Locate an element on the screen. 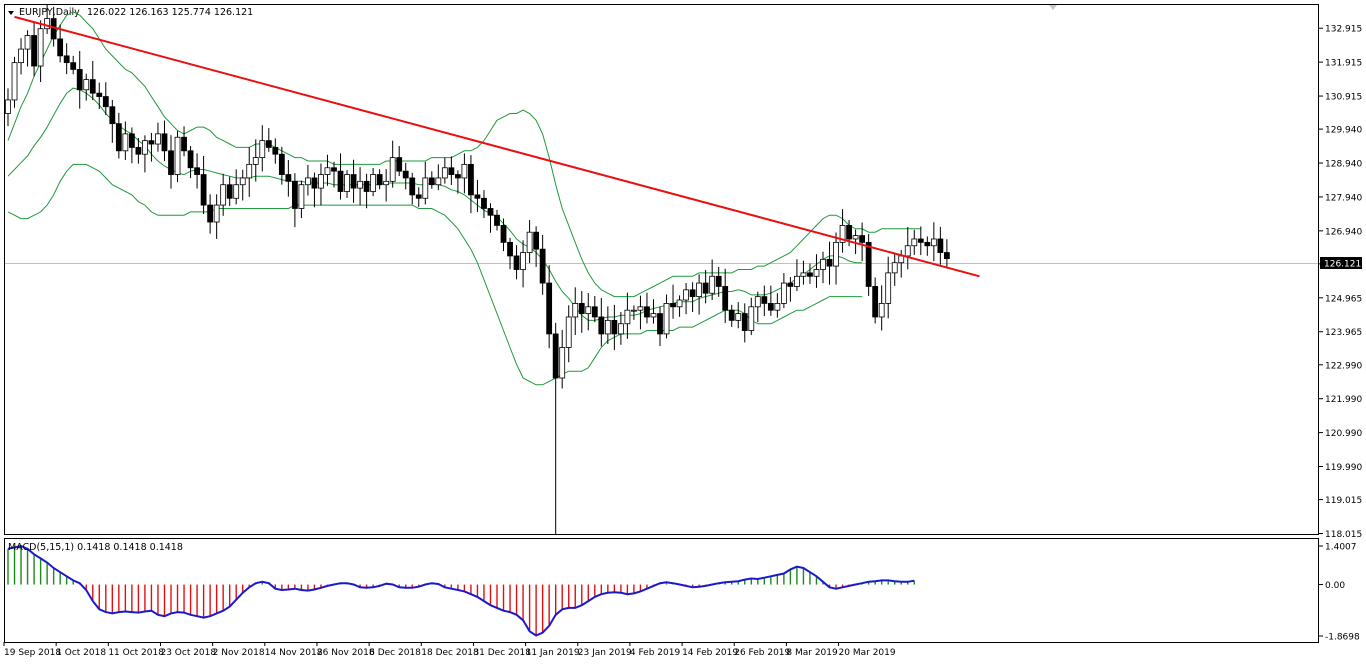  shift-marker-icon is located at coordinates (1053, 7).